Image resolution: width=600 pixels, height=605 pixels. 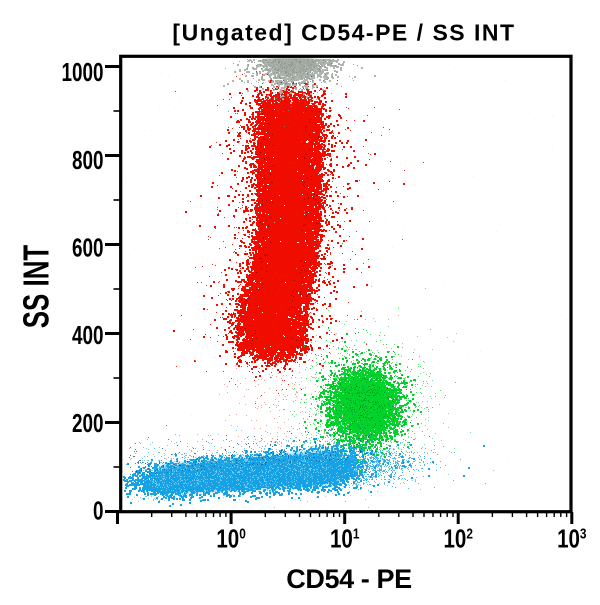 What do you see at coordinates (83, 72) in the screenshot?
I see `svg-text: 1000` at bounding box center [83, 72].